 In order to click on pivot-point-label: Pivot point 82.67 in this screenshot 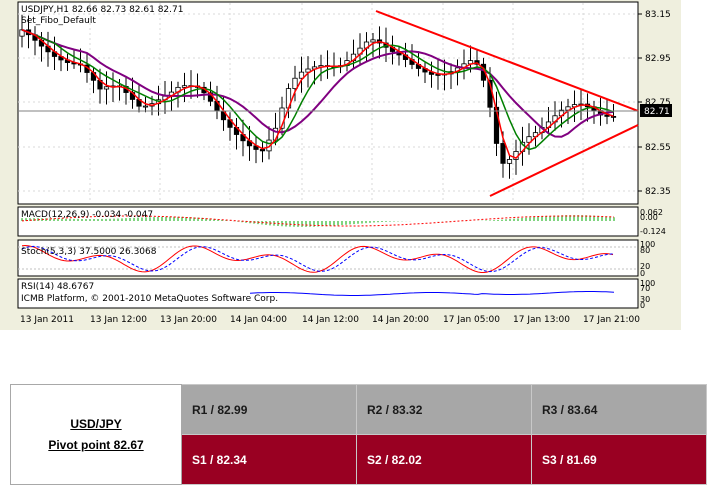, I will do `click(96, 444)`.